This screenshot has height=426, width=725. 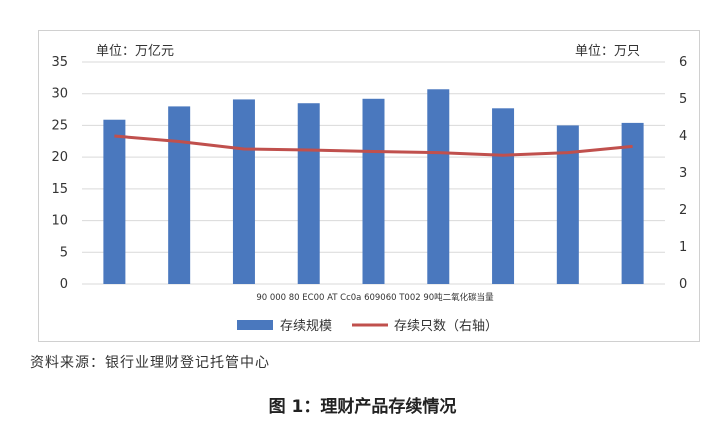 What do you see at coordinates (59, 94) in the screenshot?
I see `left-tick-label: 30` at bounding box center [59, 94].